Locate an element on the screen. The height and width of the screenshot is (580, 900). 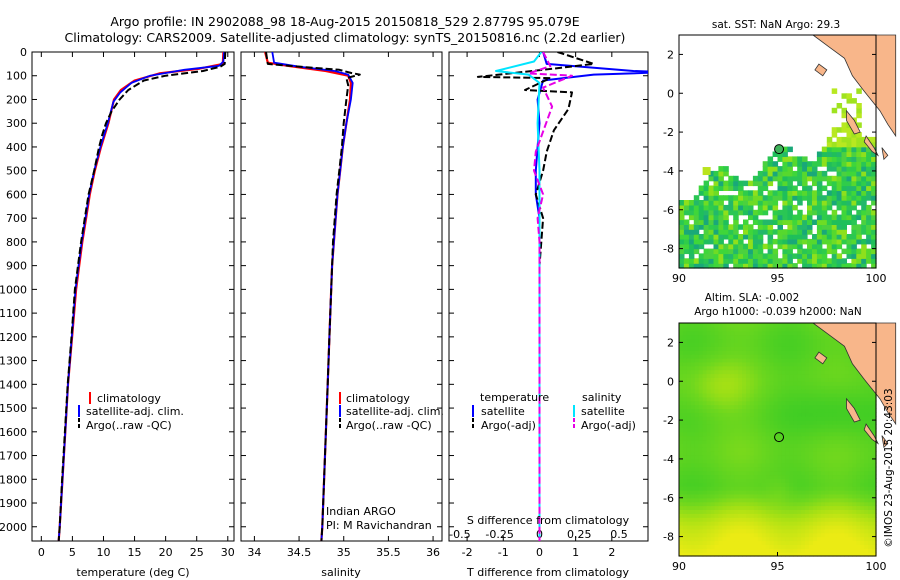
series-line-argo-raw-qc- is located at coordinates (313, 296).